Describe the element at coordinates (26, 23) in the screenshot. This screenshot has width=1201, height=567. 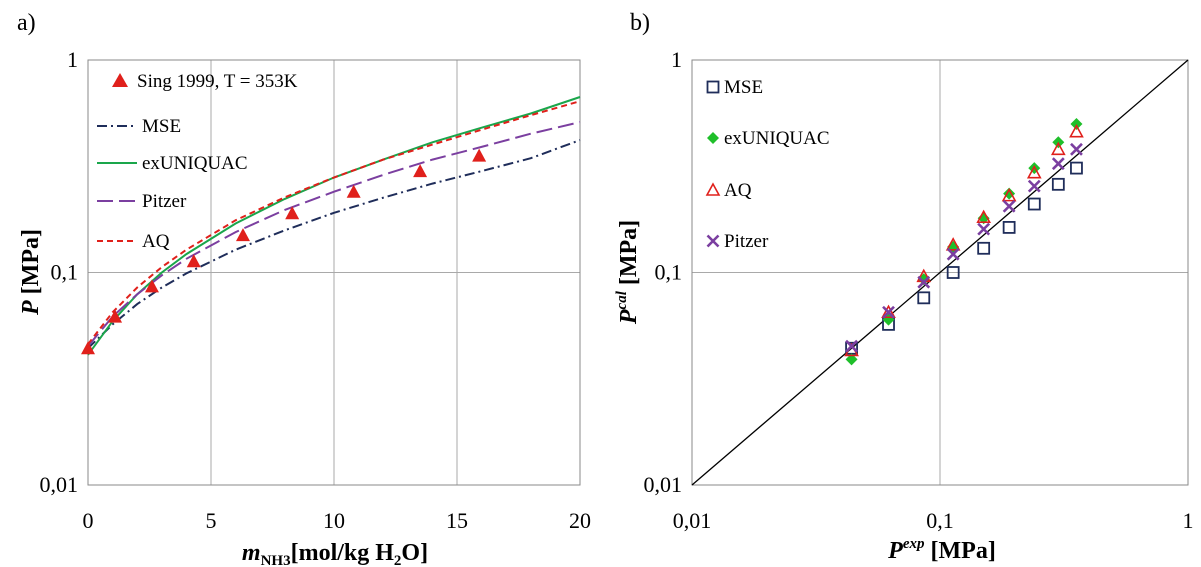
I see `panel-a-label: a)` at that location.